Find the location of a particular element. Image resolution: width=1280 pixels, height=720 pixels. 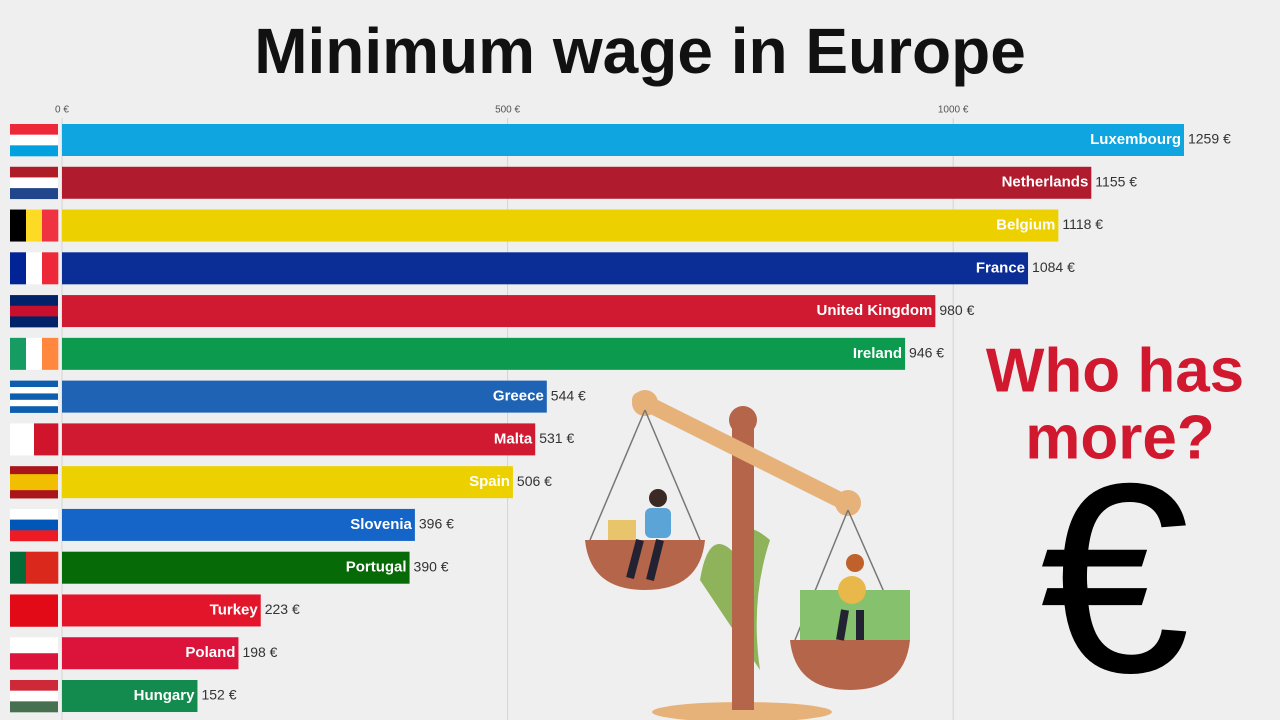

value-label: 396 € is located at coordinates (436, 524).